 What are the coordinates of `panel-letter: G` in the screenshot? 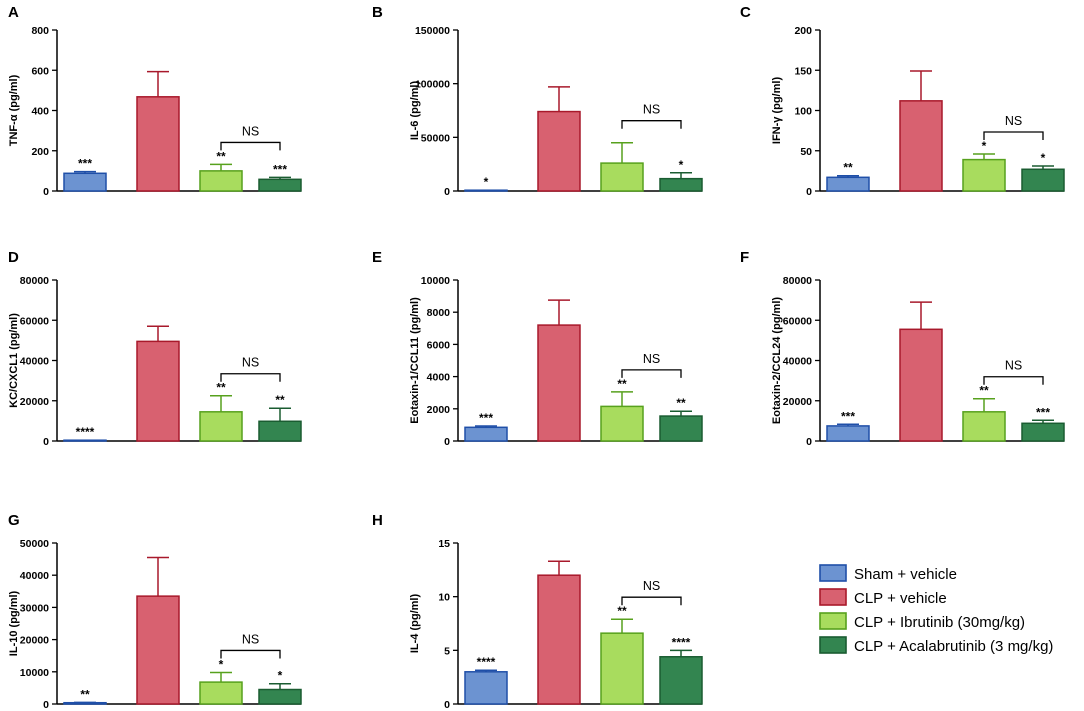 It's located at (14, 520).